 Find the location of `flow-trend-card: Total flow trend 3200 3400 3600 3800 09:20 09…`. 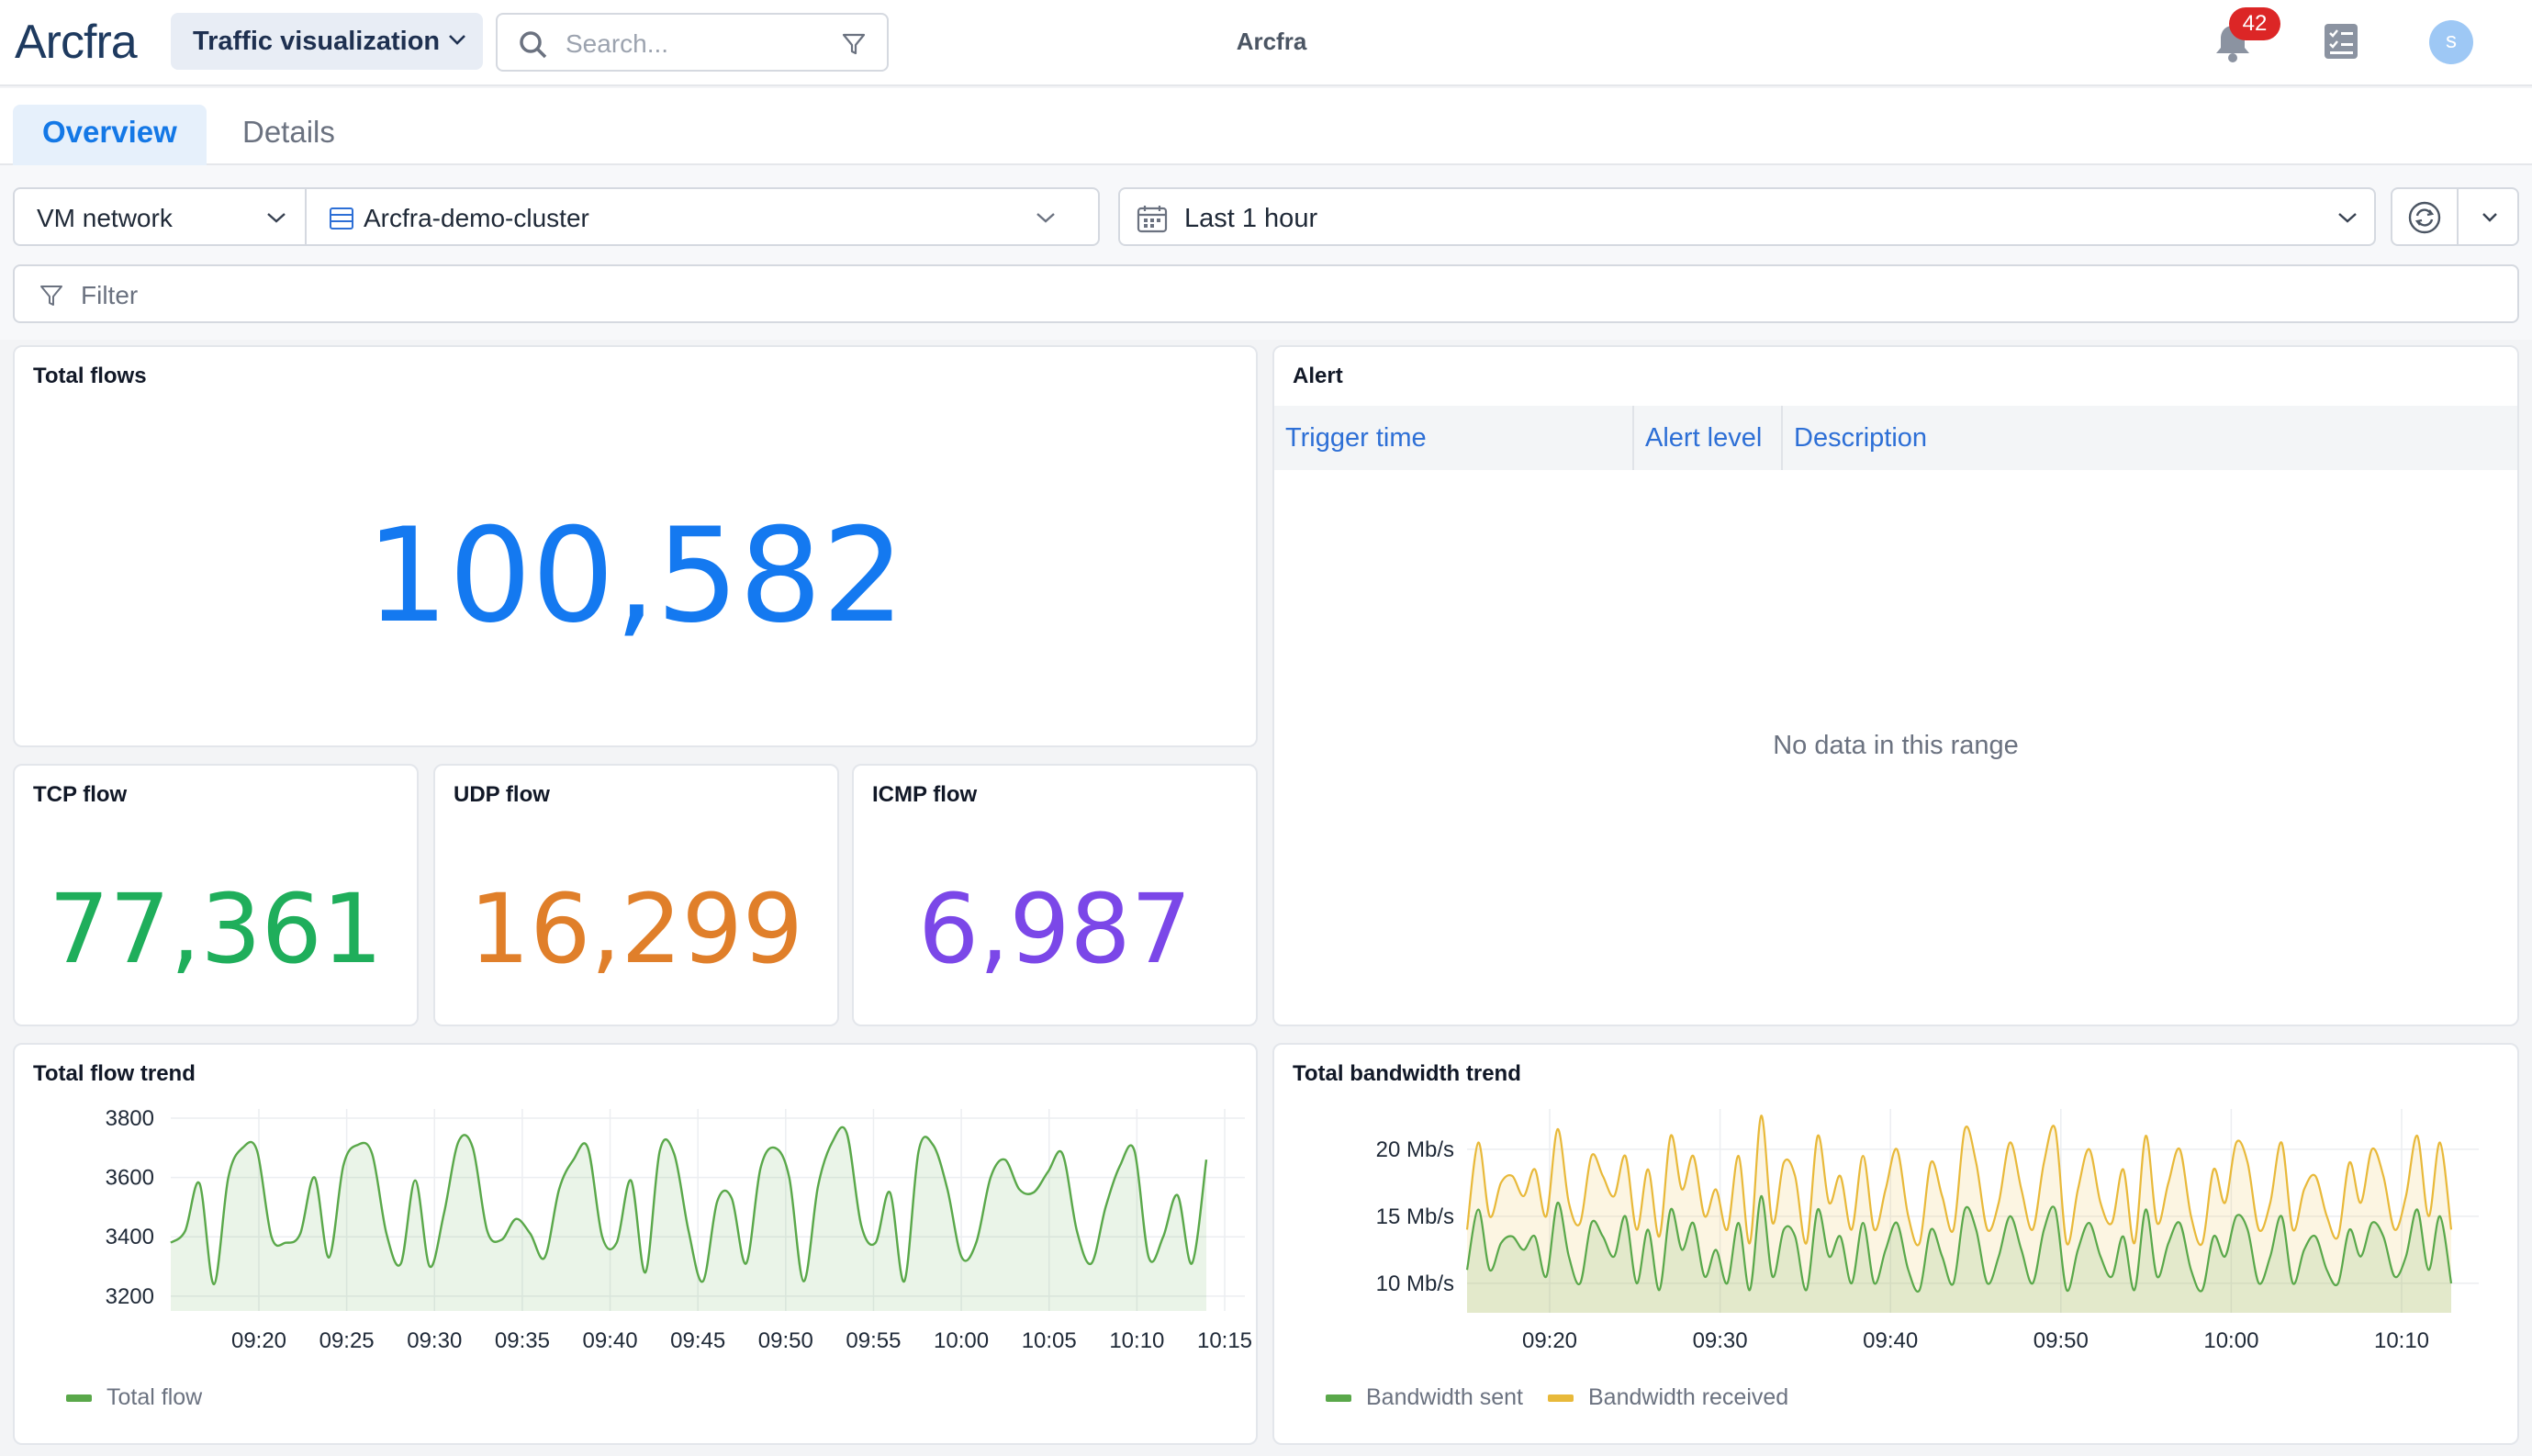

flow-trend-card: Total flow trend 3200 3400 3600 3800 09:20 09… is located at coordinates (635, 1244).